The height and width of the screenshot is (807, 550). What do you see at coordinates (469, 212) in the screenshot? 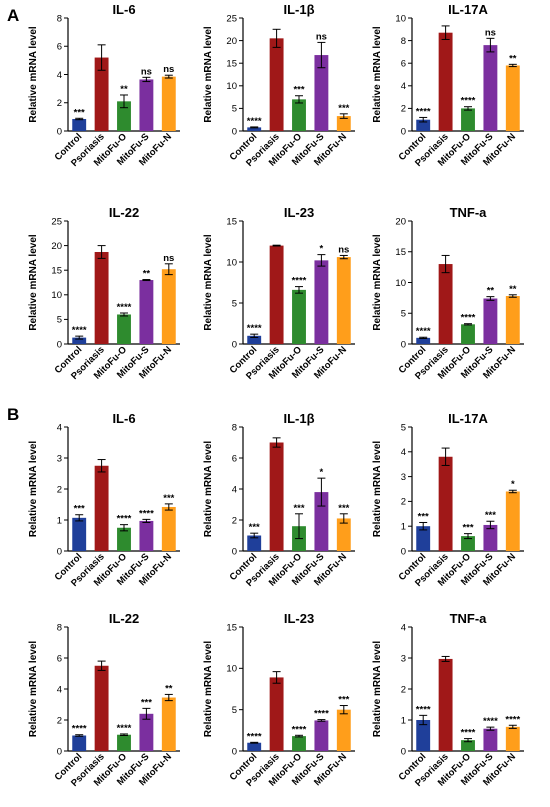
I see `chart-title: TNF-a` at bounding box center [469, 212].